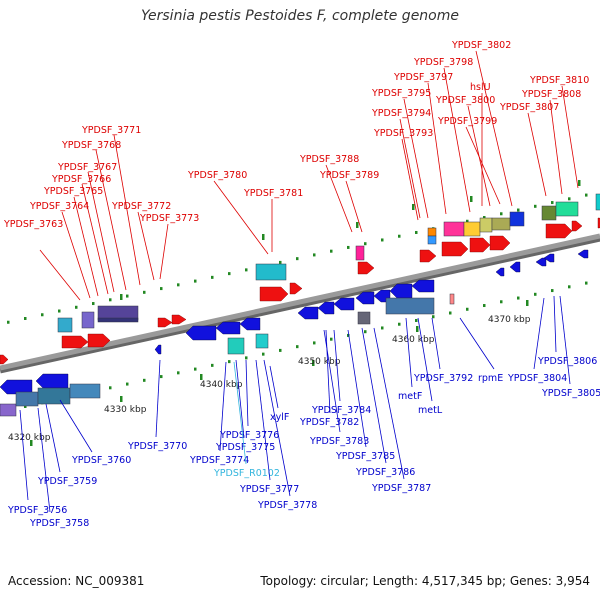 This screenshot has height=600, width=600. I want to click on gene-label-top: YPDSF_3799, so click(467, 121).